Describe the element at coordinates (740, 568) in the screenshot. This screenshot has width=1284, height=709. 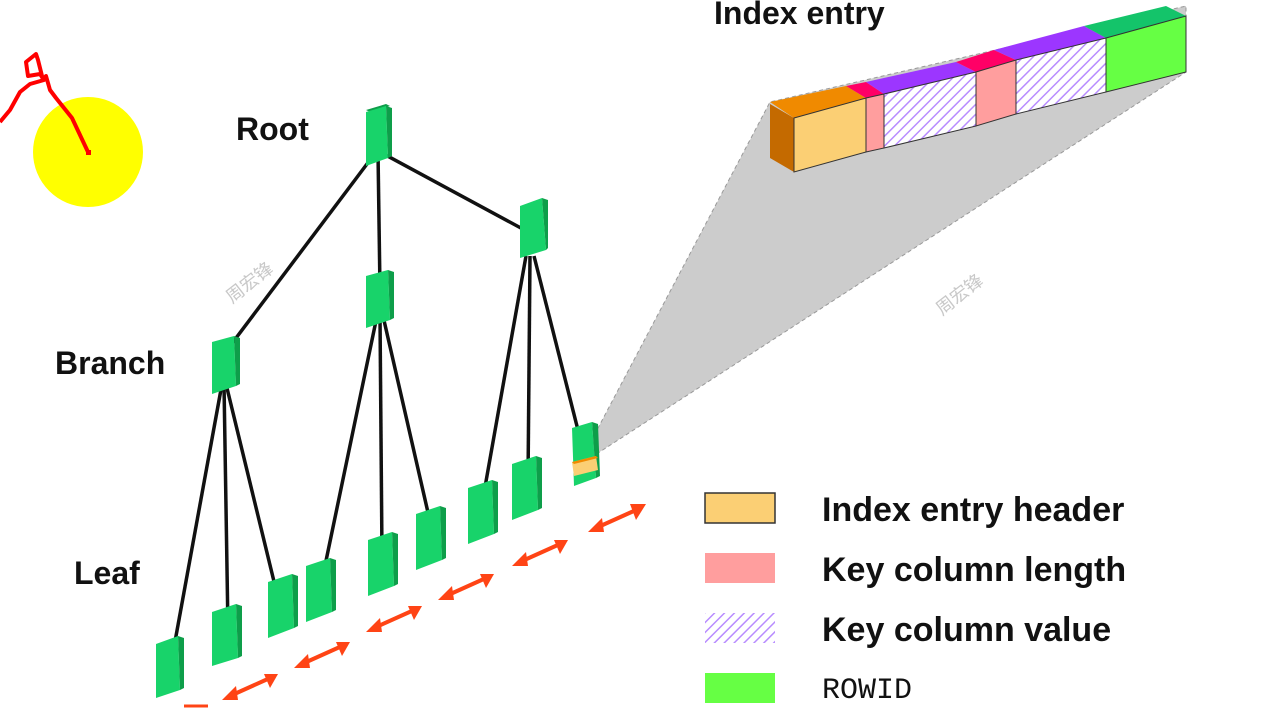
I see `legend-swatch-key-length` at that location.